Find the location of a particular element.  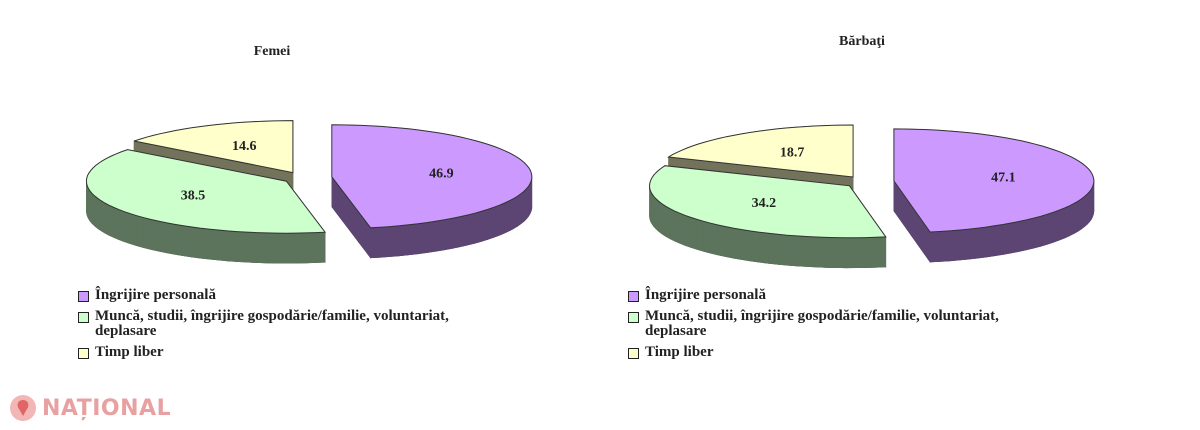

legend-item: Îngrijire personală is located at coordinates (843, 295).